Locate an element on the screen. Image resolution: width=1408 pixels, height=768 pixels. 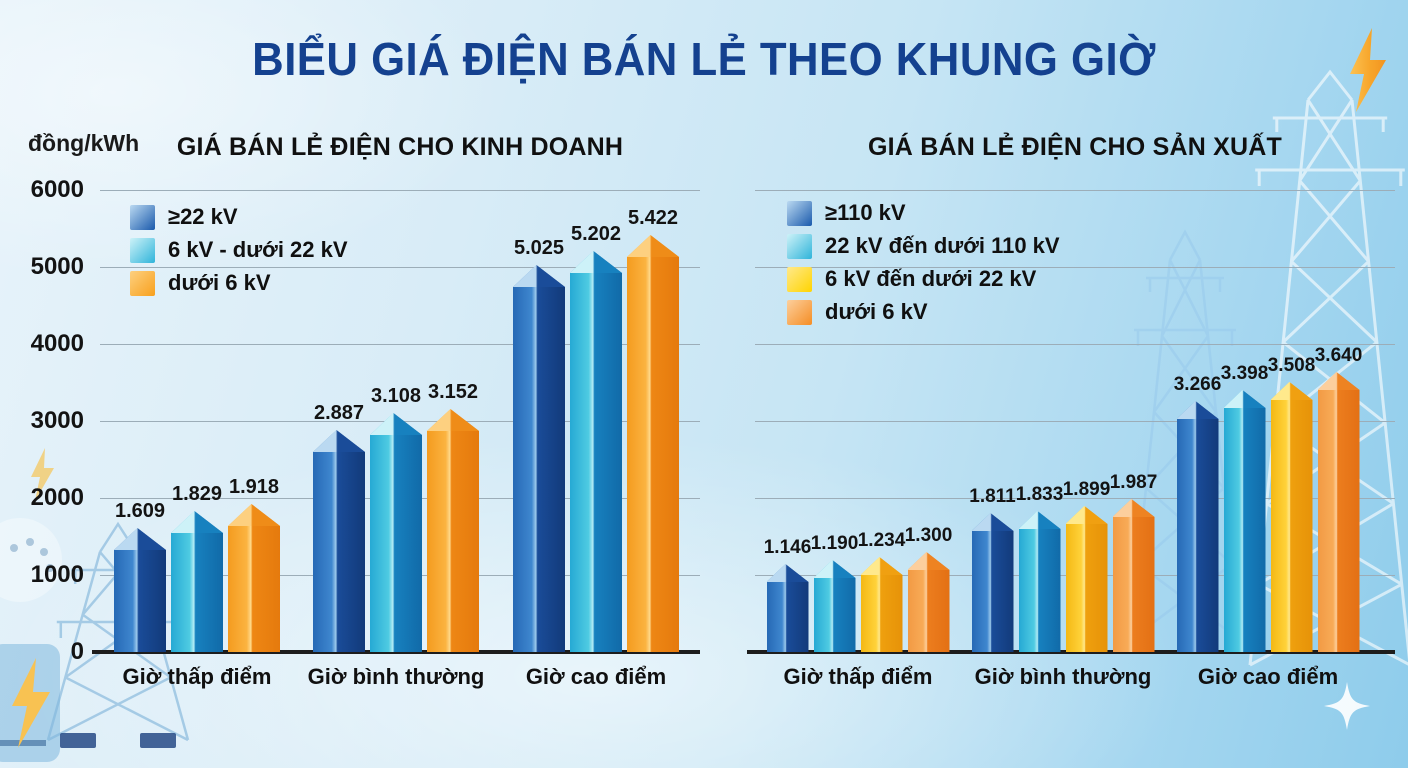
bar-value-label: 3.398 is located at coordinates (1244, 373).